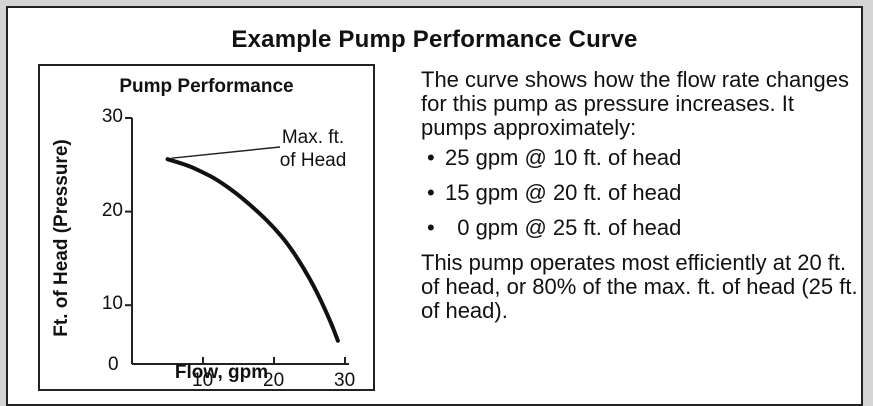  I want to click on y-tick-label: 20, so click(112, 210).